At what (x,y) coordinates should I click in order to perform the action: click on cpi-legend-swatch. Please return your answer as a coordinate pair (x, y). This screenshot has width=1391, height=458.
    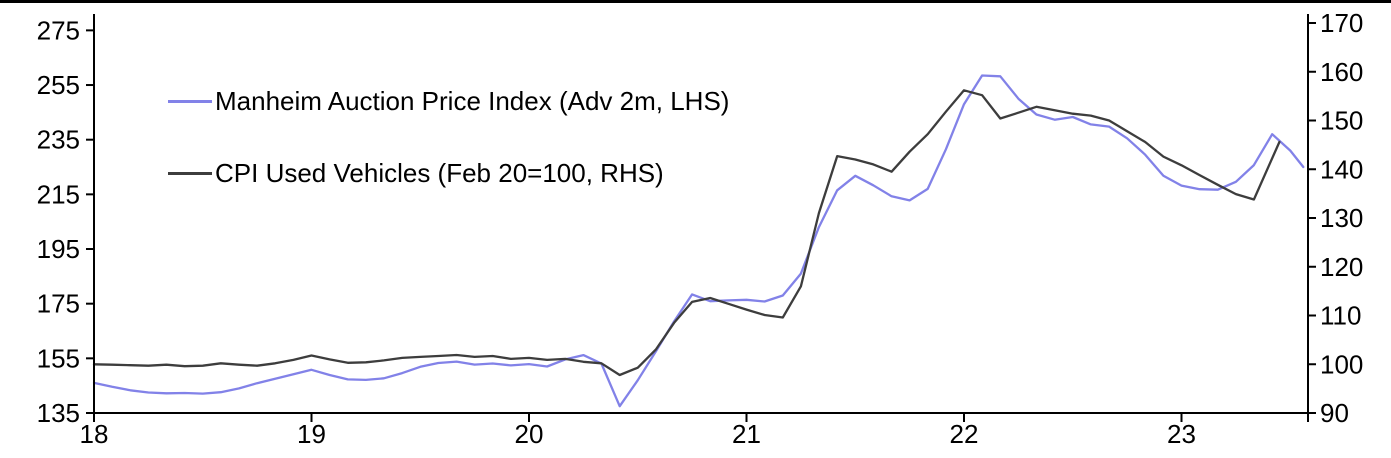
    Looking at the image, I should click on (190, 173).